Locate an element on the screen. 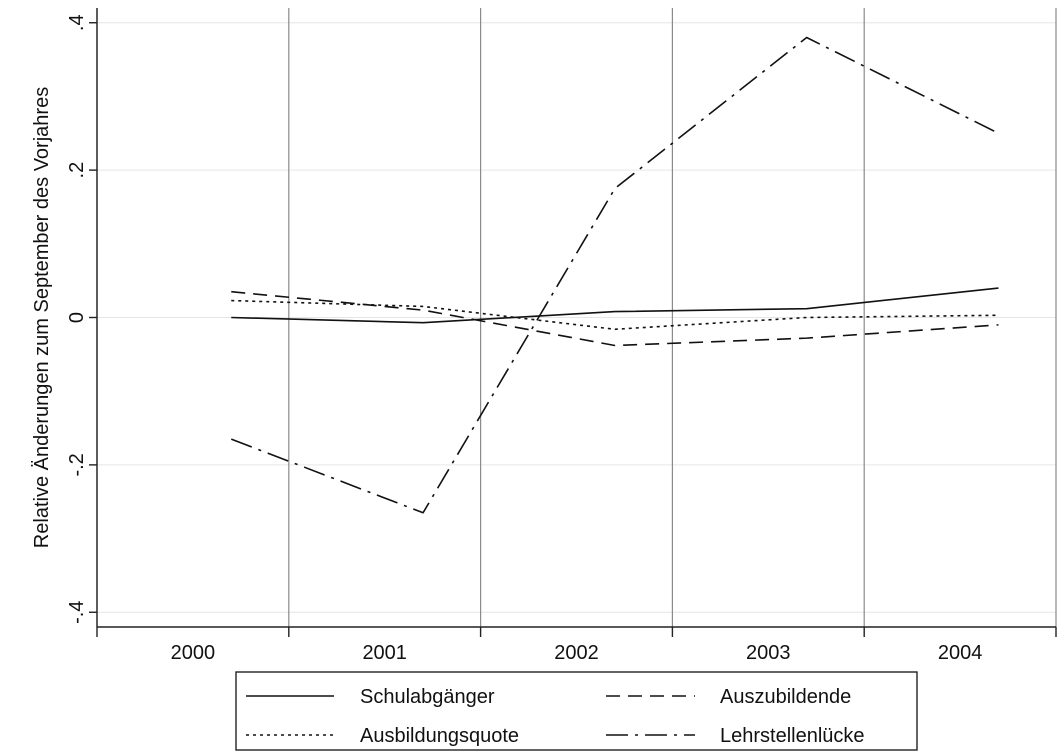  y-tick-label-0: -.4 is located at coordinates (77, 612).